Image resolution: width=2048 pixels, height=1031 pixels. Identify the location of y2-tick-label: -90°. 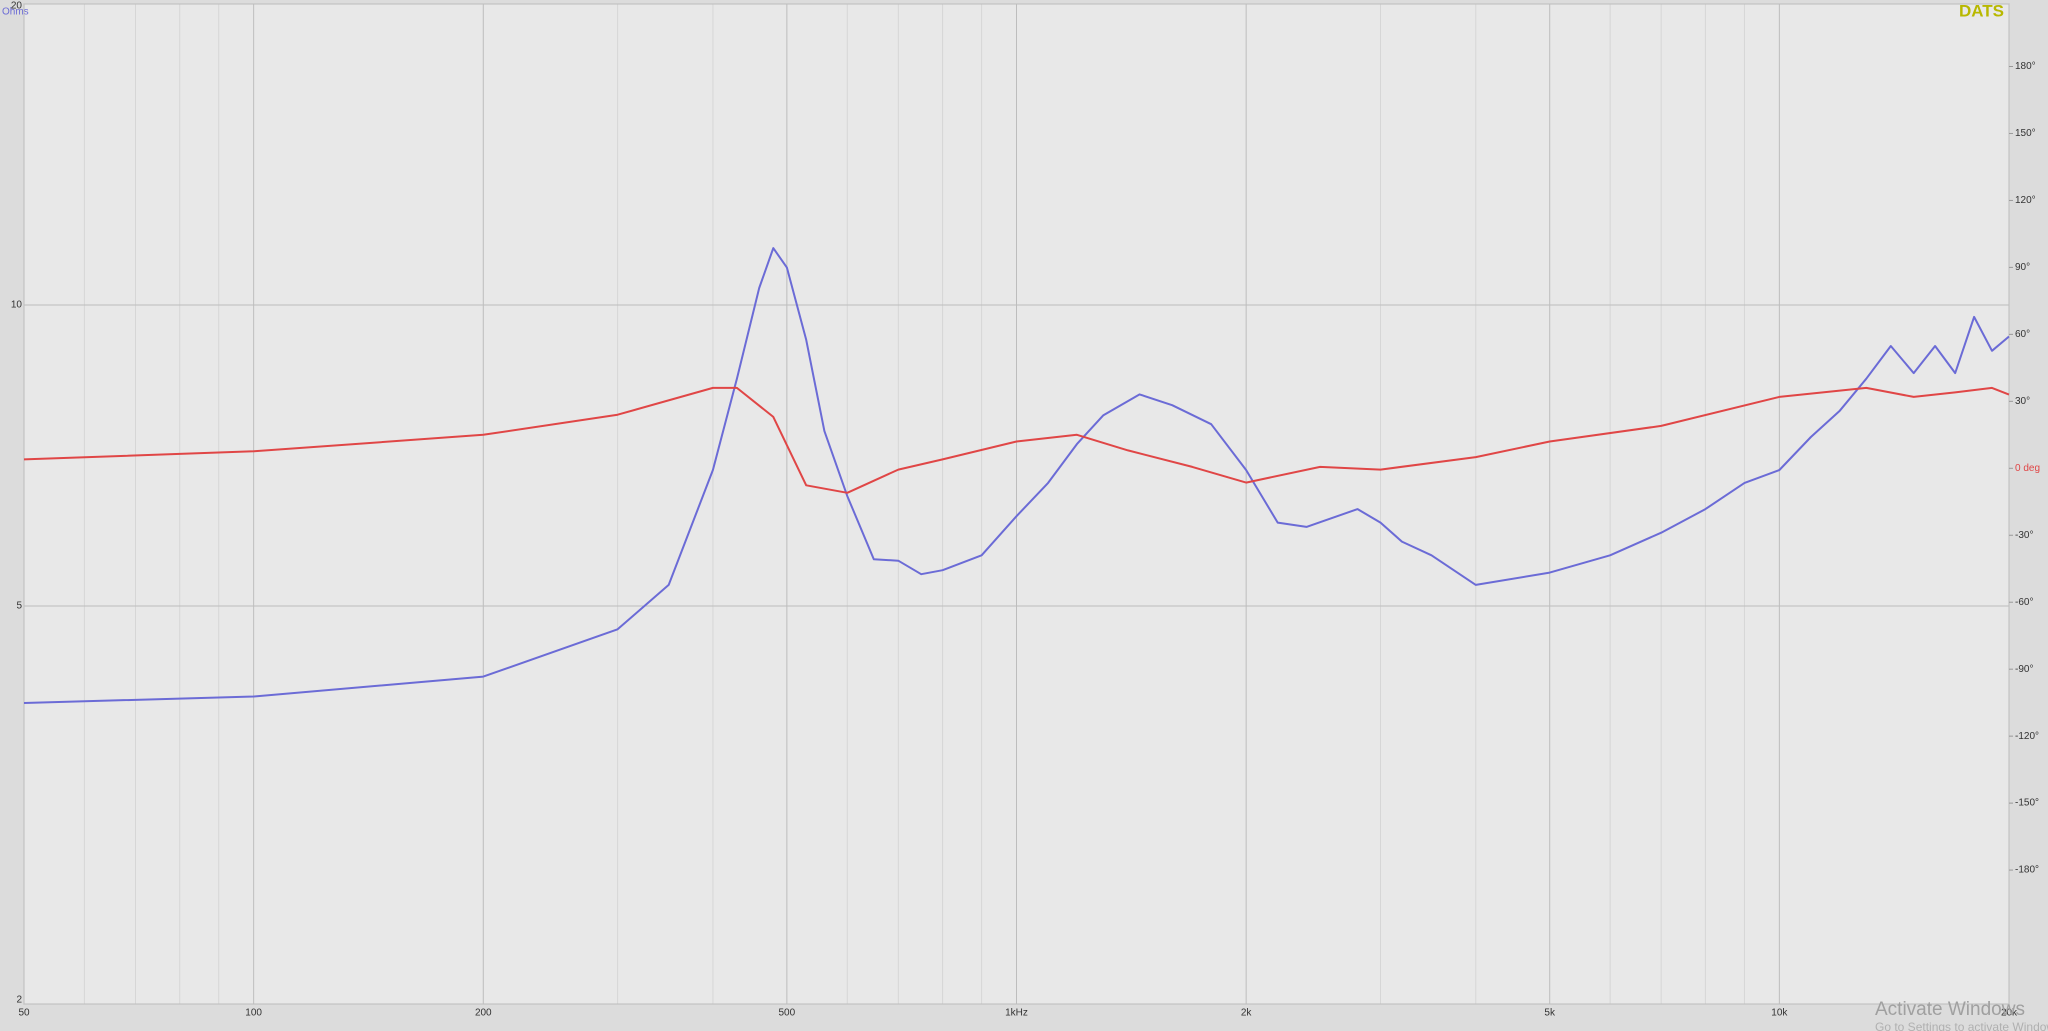
(2024, 669).